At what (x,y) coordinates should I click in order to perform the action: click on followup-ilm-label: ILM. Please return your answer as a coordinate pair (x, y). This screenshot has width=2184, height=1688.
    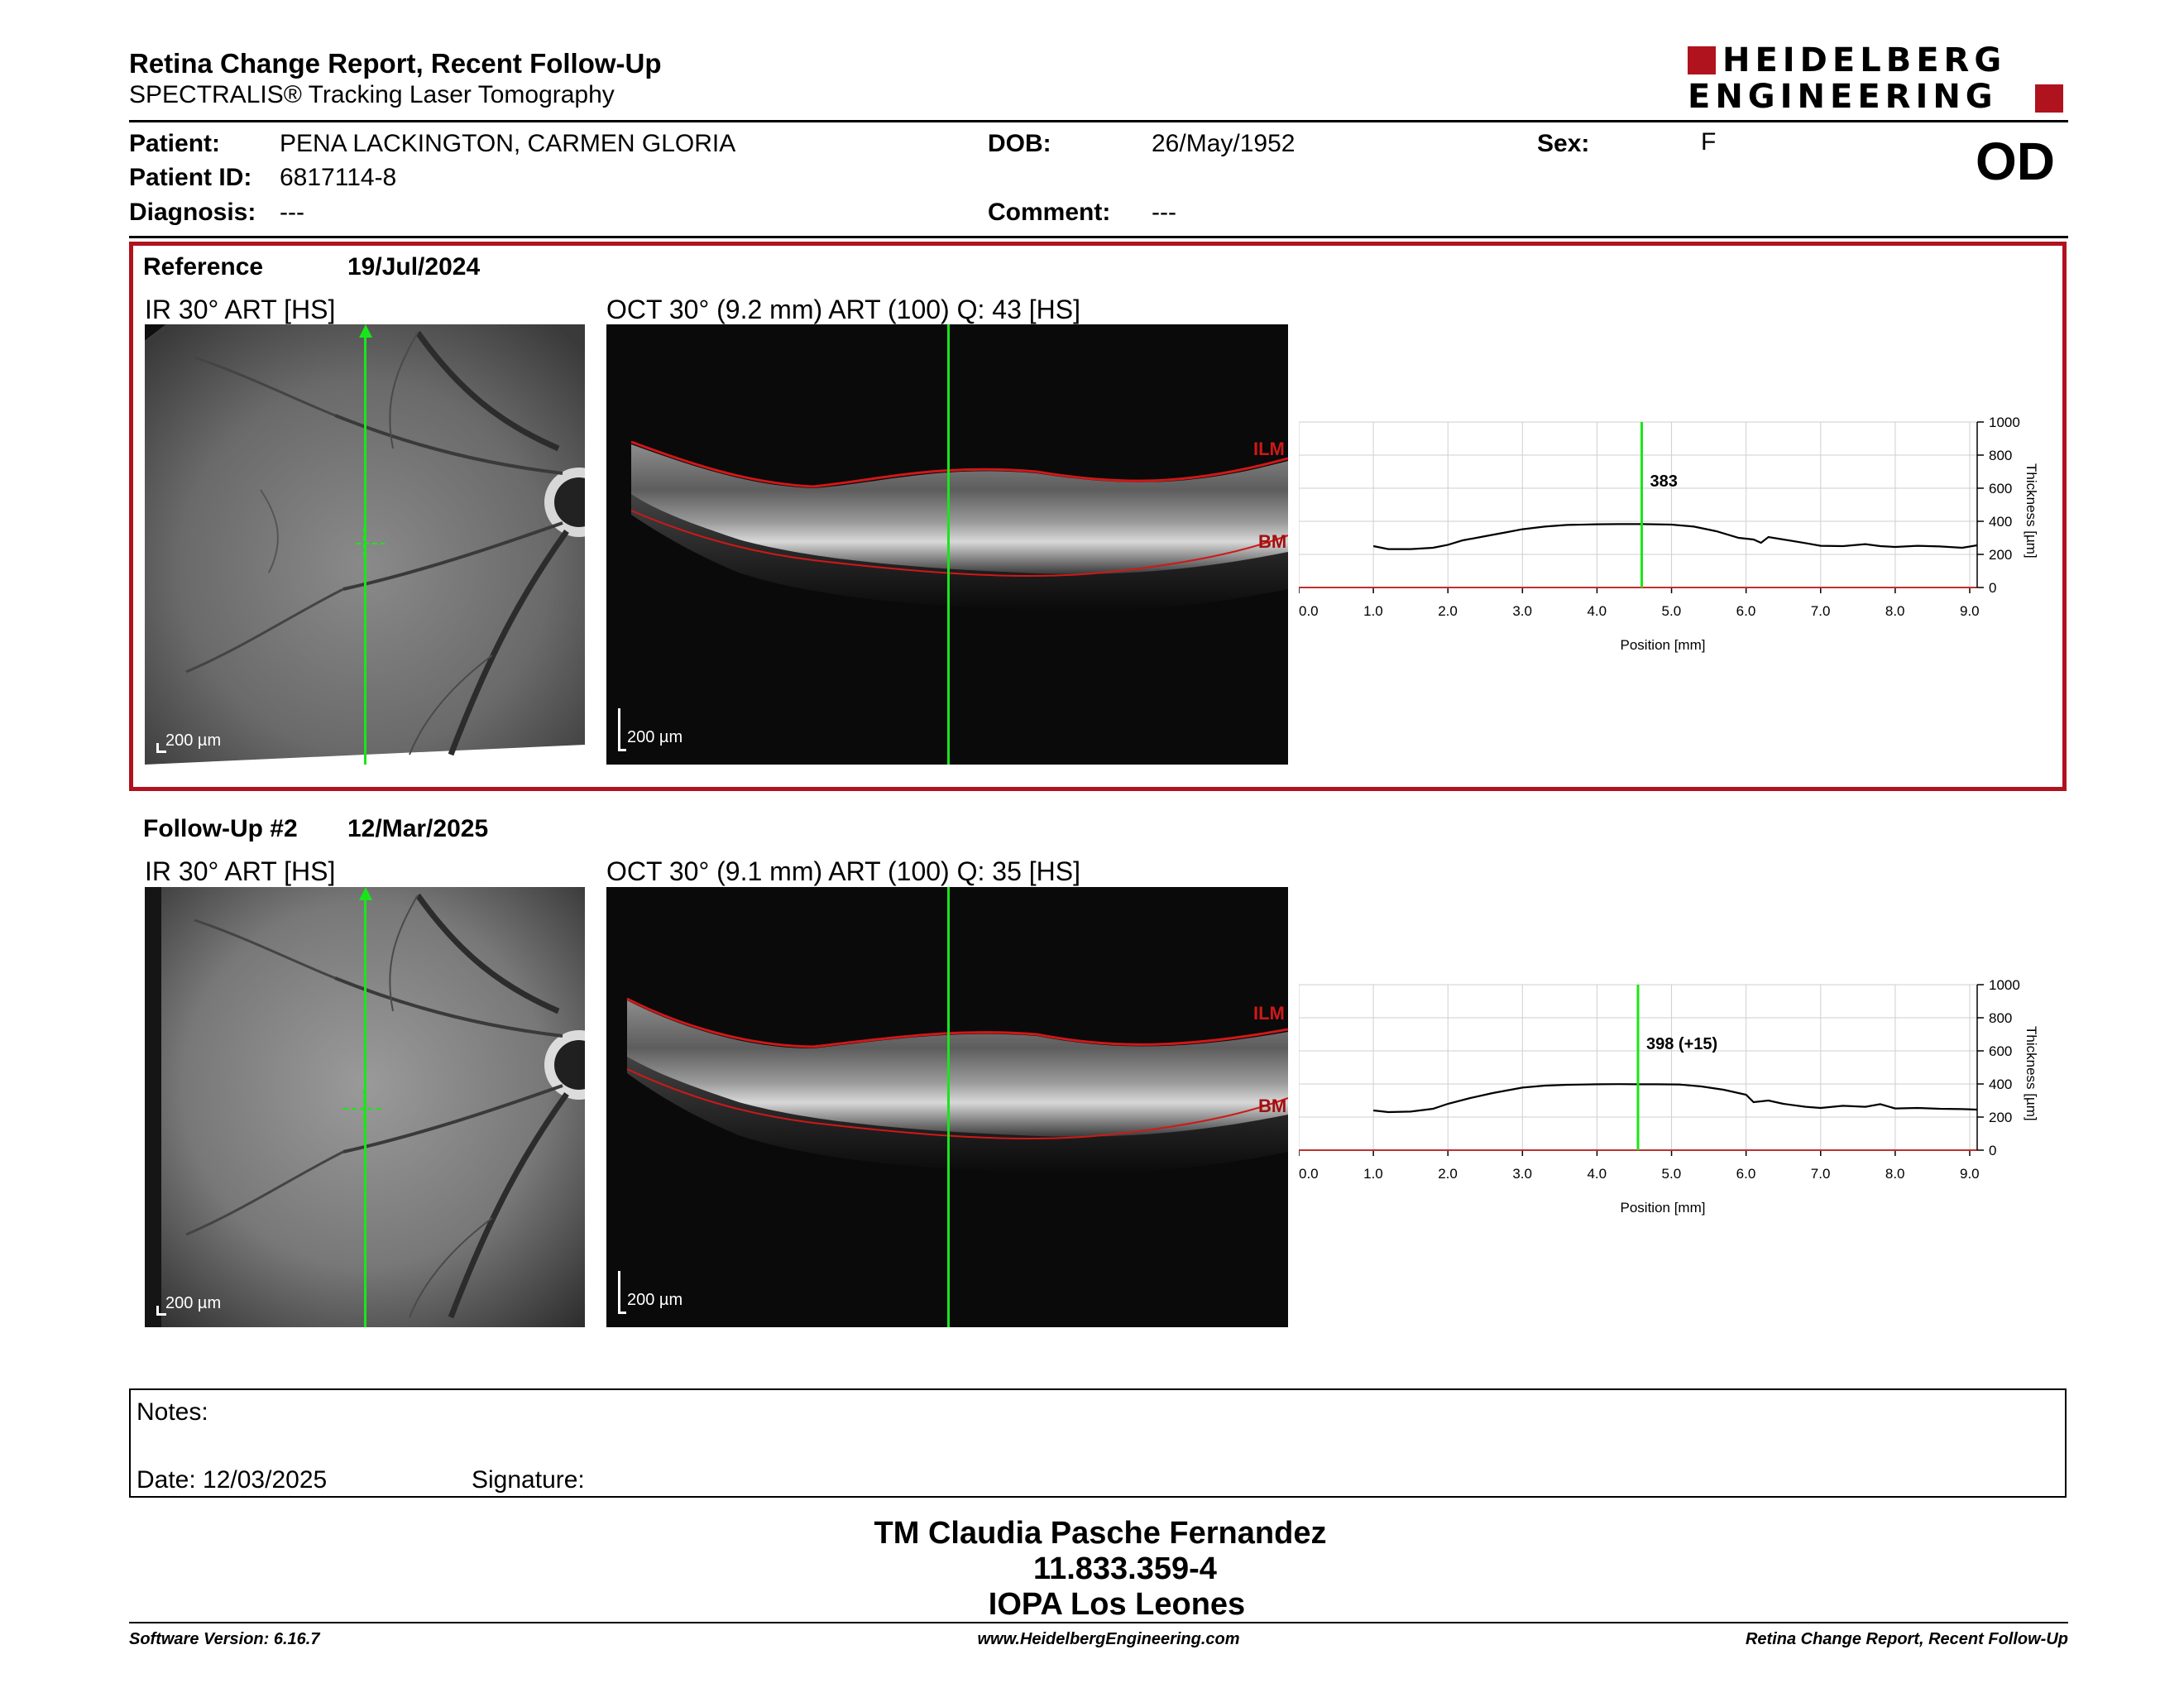
    Looking at the image, I should click on (1269, 1013).